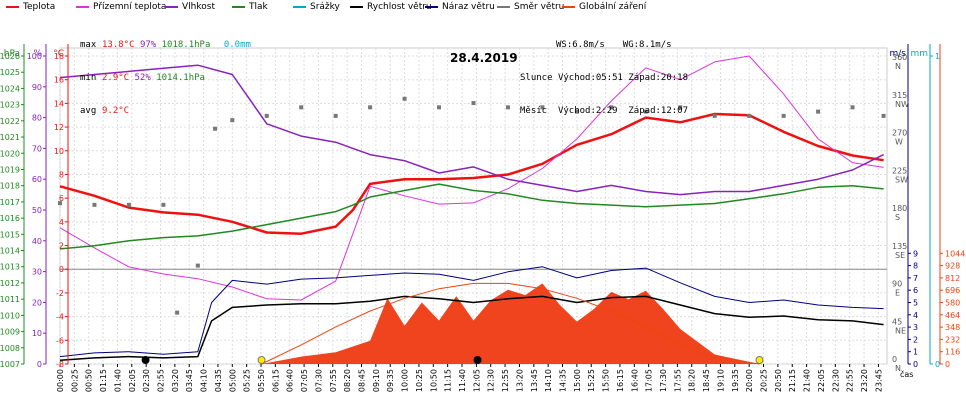 Image resolution: width=966 pixels, height=400 pixels. I want to click on x-tick-label: 06:15, so click(275, 380).